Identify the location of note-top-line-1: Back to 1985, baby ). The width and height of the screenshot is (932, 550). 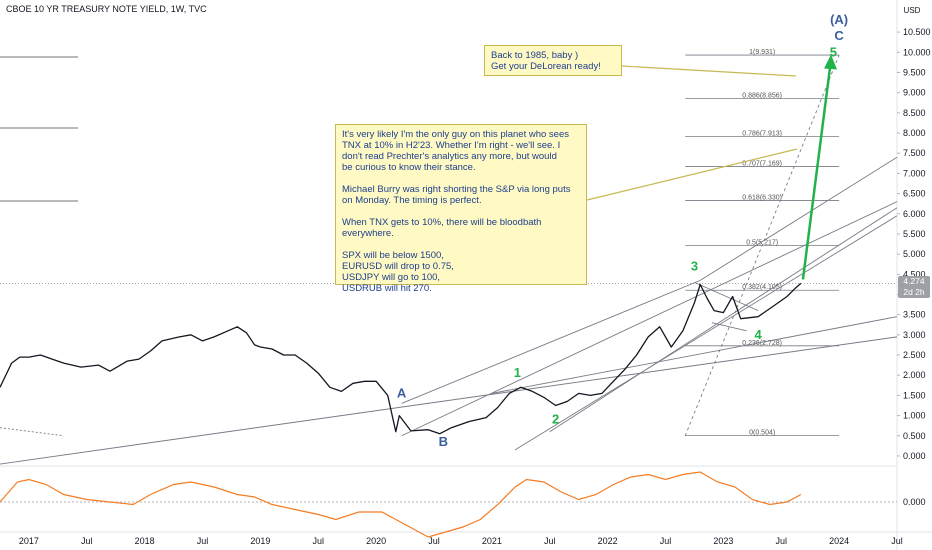
(535, 55).